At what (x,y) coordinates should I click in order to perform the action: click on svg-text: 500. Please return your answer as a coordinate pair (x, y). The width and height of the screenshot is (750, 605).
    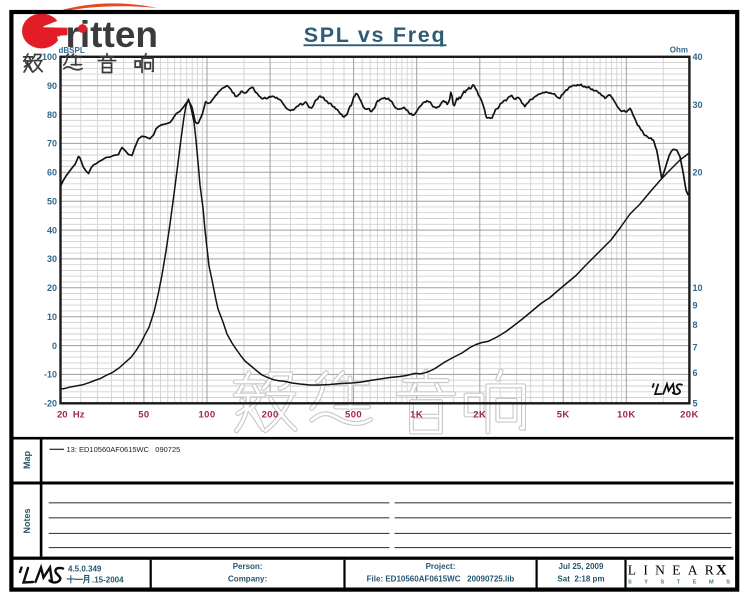
    Looking at the image, I should click on (353, 415).